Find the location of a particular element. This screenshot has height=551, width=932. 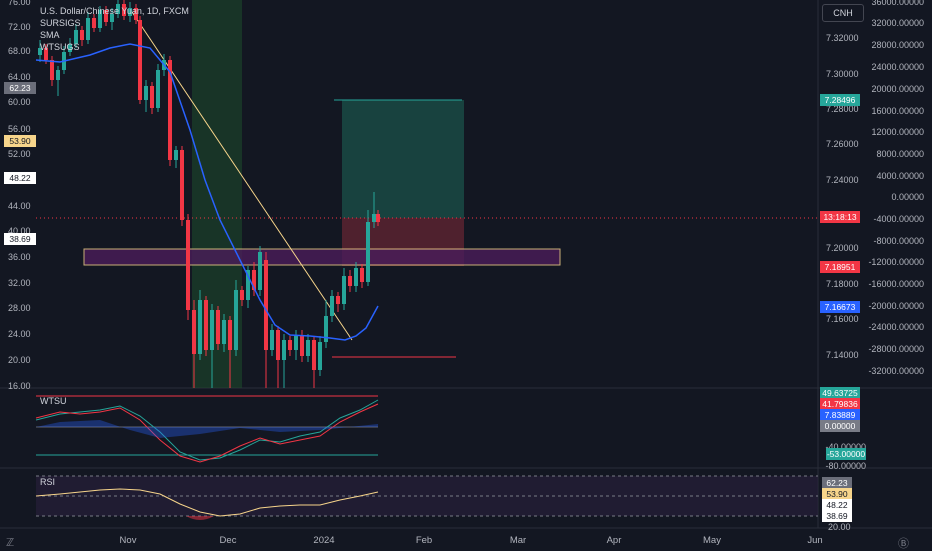

volume-axis-tick: 12000.00000 is located at coordinates (897, 132).